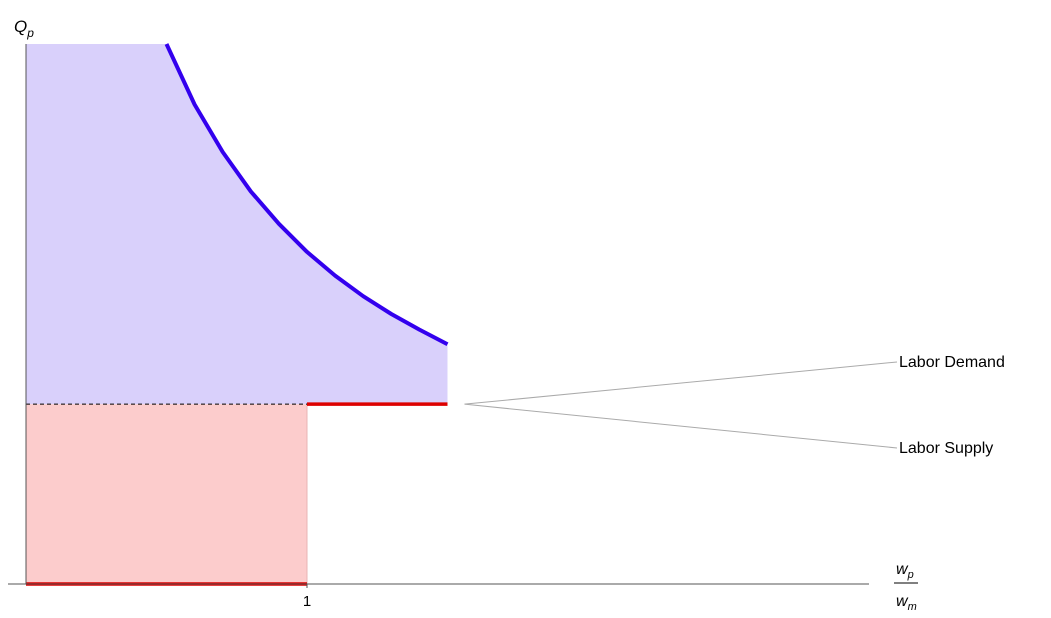 The width and height of the screenshot is (1051, 618). Describe the element at coordinates (952, 362) in the screenshot. I see `labor-demand-label: Labor Demand` at that location.